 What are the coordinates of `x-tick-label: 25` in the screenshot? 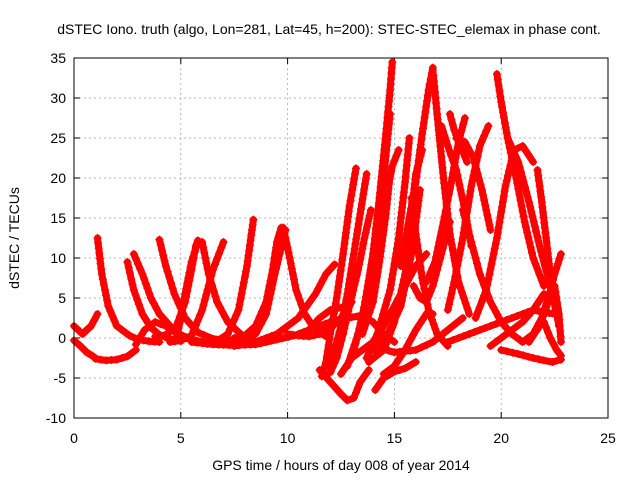 It's located at (608, 438).